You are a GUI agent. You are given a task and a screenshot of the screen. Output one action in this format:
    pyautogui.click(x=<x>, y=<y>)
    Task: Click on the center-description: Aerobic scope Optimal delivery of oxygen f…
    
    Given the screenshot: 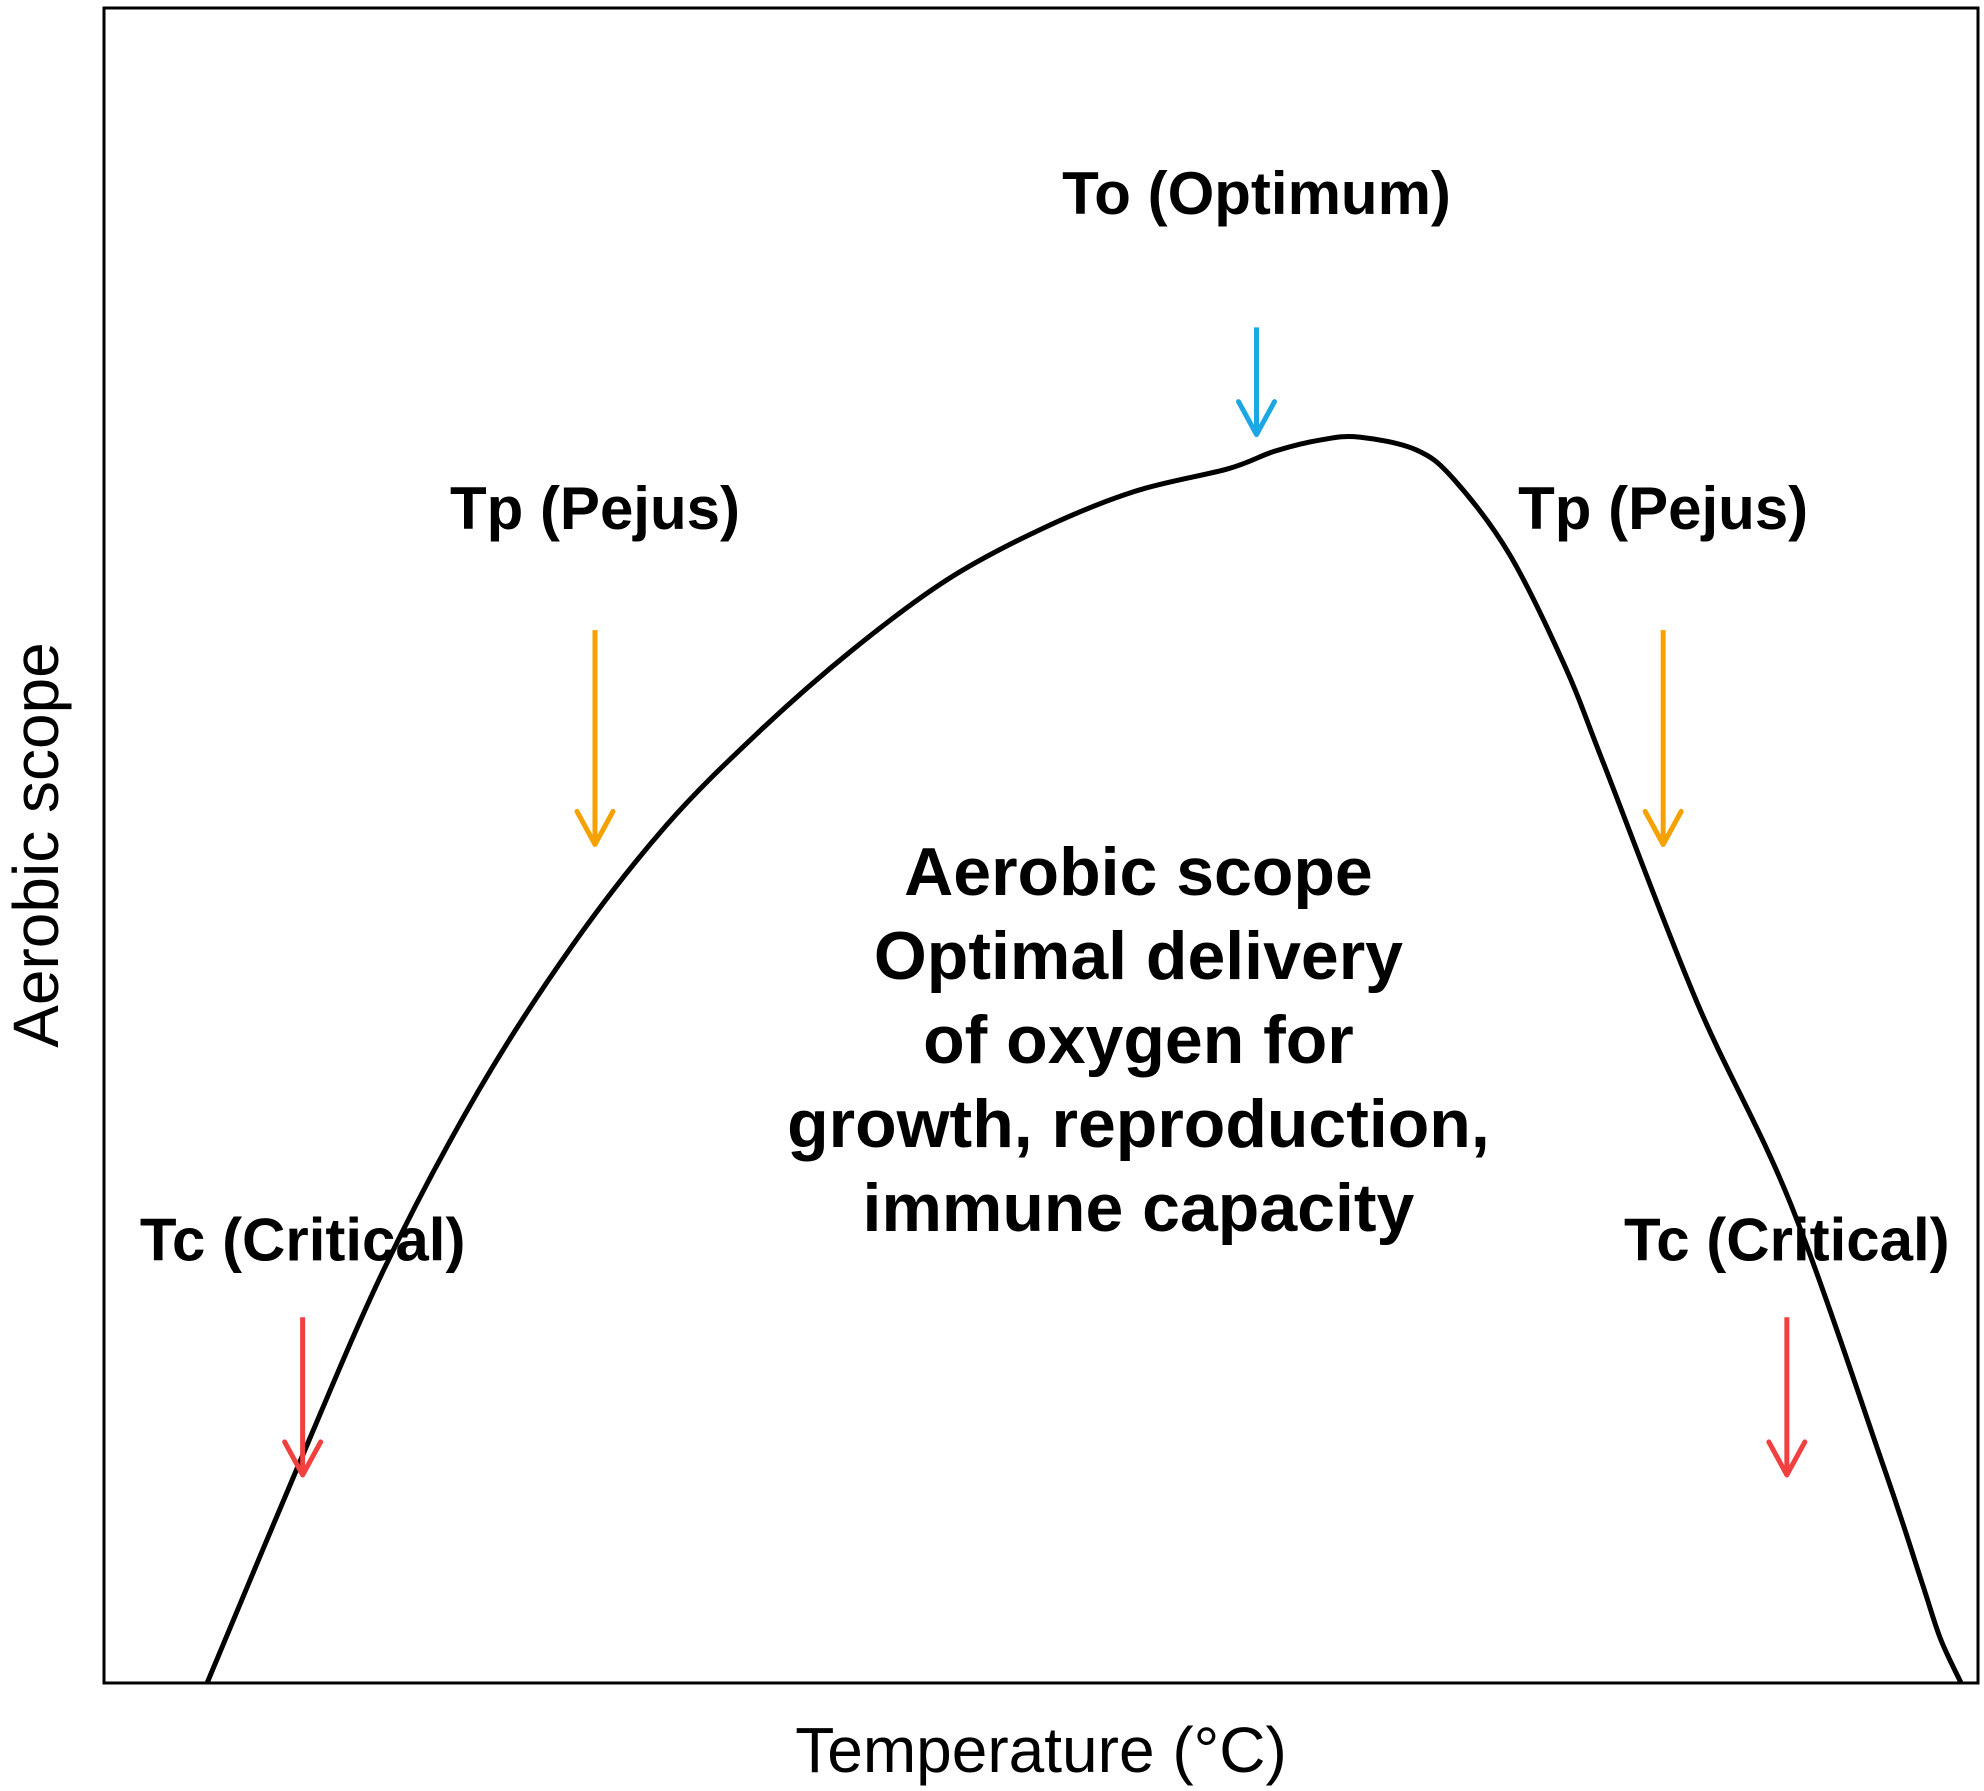 What is the action you would take?
    pyautogui.click(x=1138, y=1040)
    